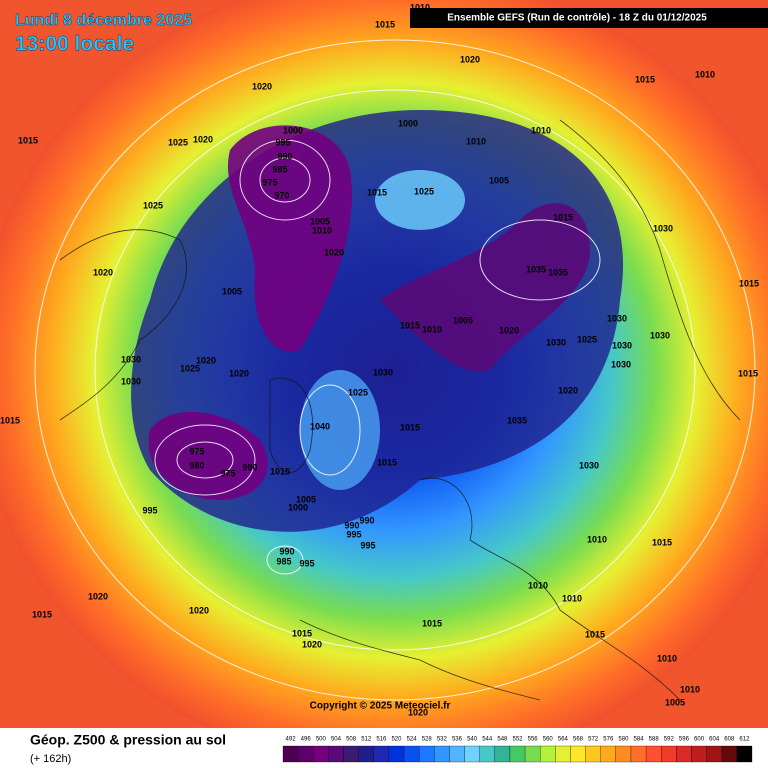  What do you see at coordinates (699, 740) in the screenshot?
I see `scale-label: 600` at bounding box center [699, 740].